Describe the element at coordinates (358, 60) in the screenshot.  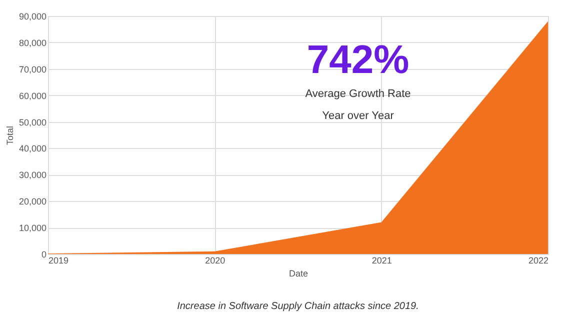
I see `annotation: 742%` at that location.